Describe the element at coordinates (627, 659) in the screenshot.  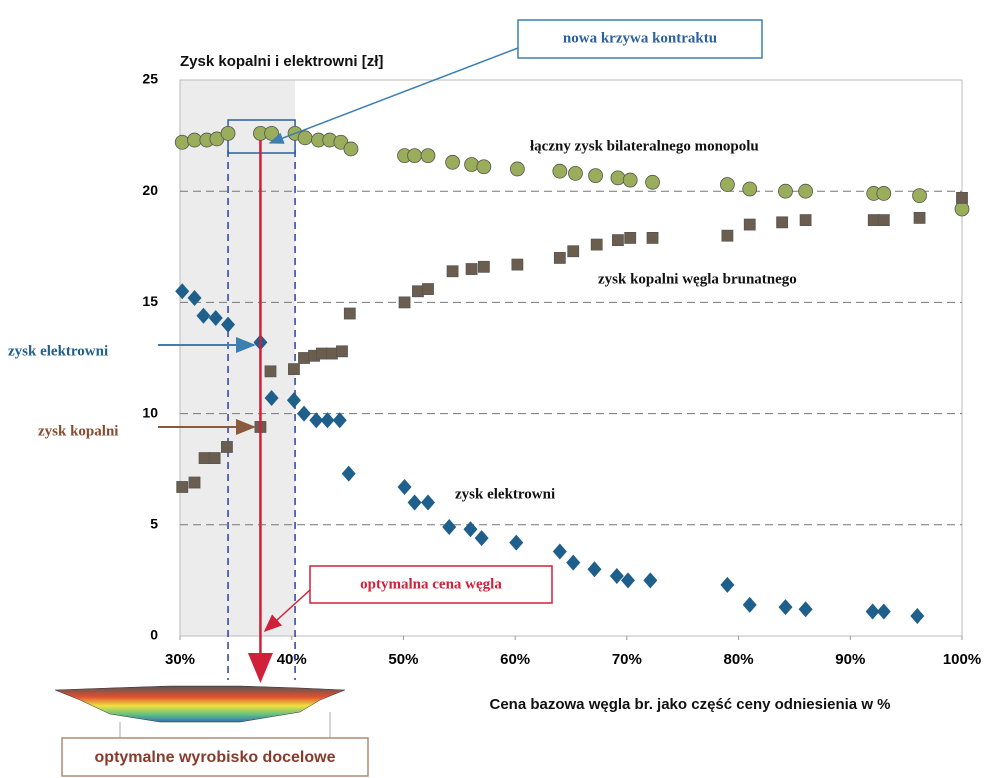
I see `x-tick-label: 70%` at that location.